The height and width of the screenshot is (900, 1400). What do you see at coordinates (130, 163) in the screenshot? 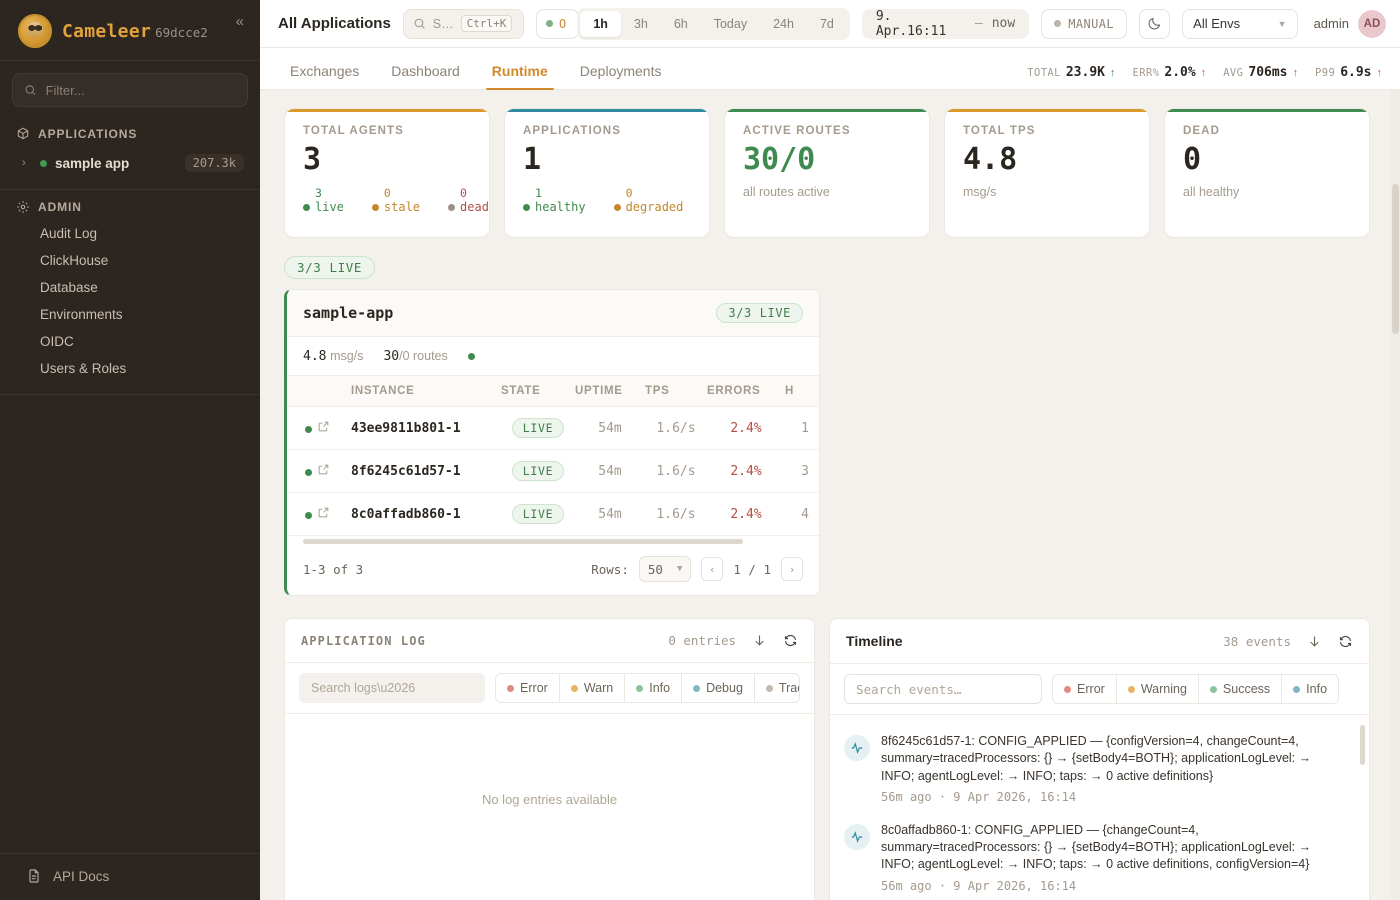
I see `sidebar-item-sample-app: › sample app 207.3k` at bounding box center [130, 163].